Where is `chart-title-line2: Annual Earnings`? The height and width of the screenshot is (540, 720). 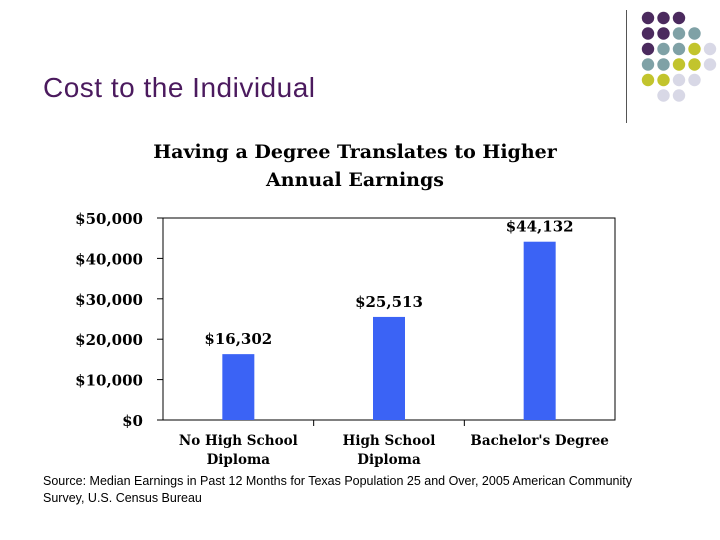
chart-title-line2: Annual Earnings is located at coordinates (354, 180).